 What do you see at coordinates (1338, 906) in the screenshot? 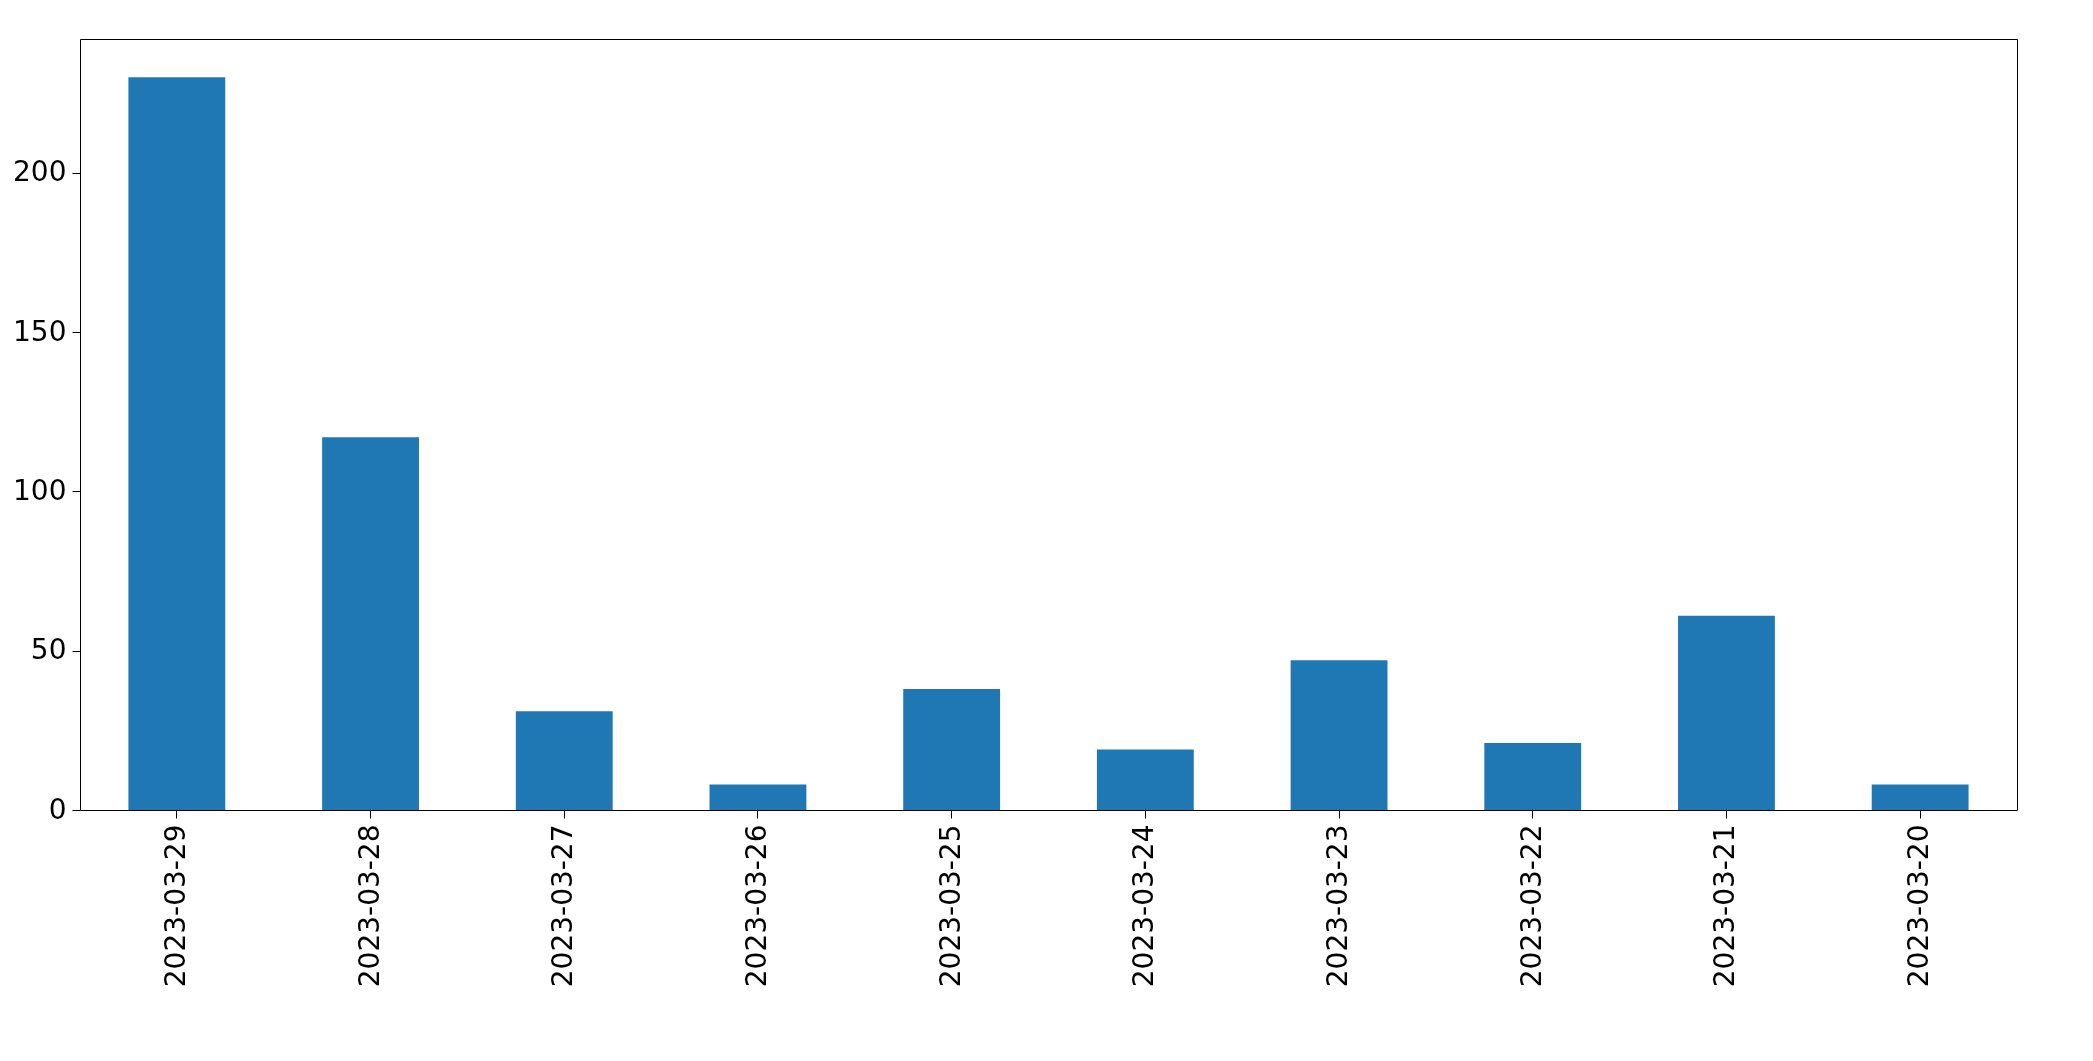
I see `x-tick-label: 2023-03-23` at bounding box center [1338, 906].